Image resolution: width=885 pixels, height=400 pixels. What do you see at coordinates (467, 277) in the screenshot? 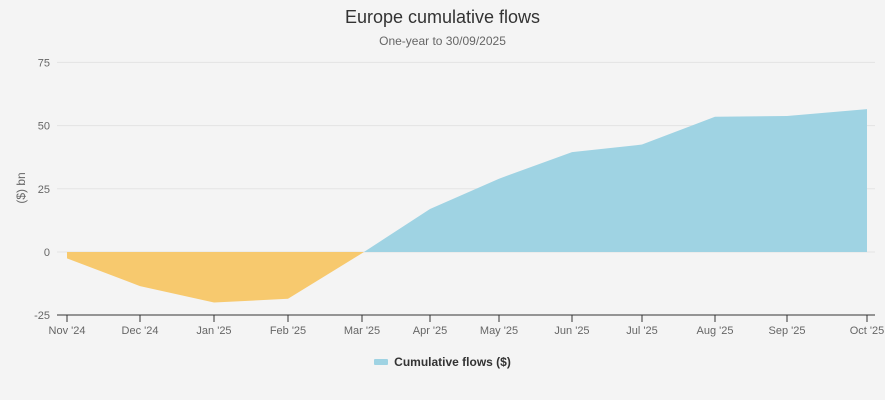
I see `negative-area` at bounding box center [467, 277].